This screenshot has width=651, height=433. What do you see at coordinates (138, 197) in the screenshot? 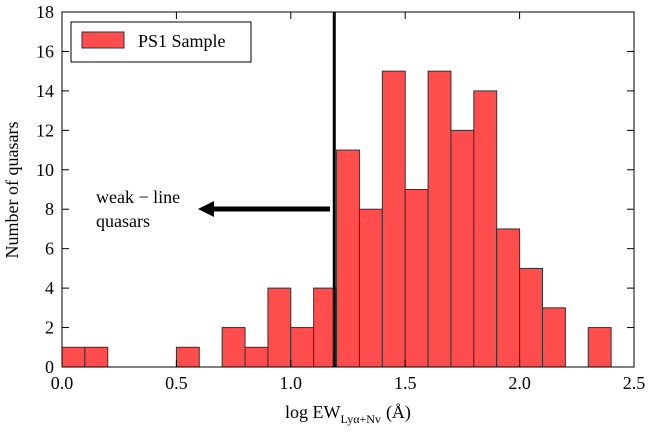
I see `annotation: weak − line` at bounding box center [138, 197].